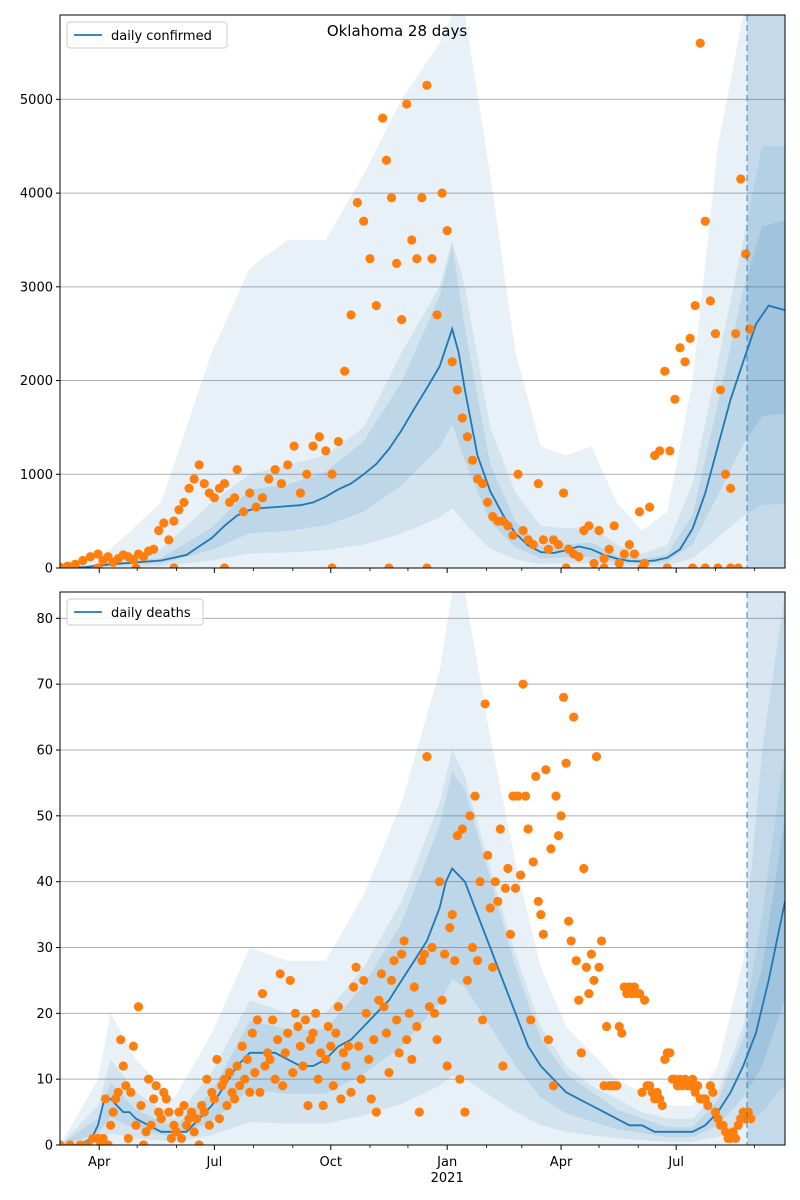 The width and height of the screenshot is (800, 1200). What do you see at coordinates (36, 381) in the screenshot?
I see `y-tick-label: 2000` at bounding box center [36, 381].